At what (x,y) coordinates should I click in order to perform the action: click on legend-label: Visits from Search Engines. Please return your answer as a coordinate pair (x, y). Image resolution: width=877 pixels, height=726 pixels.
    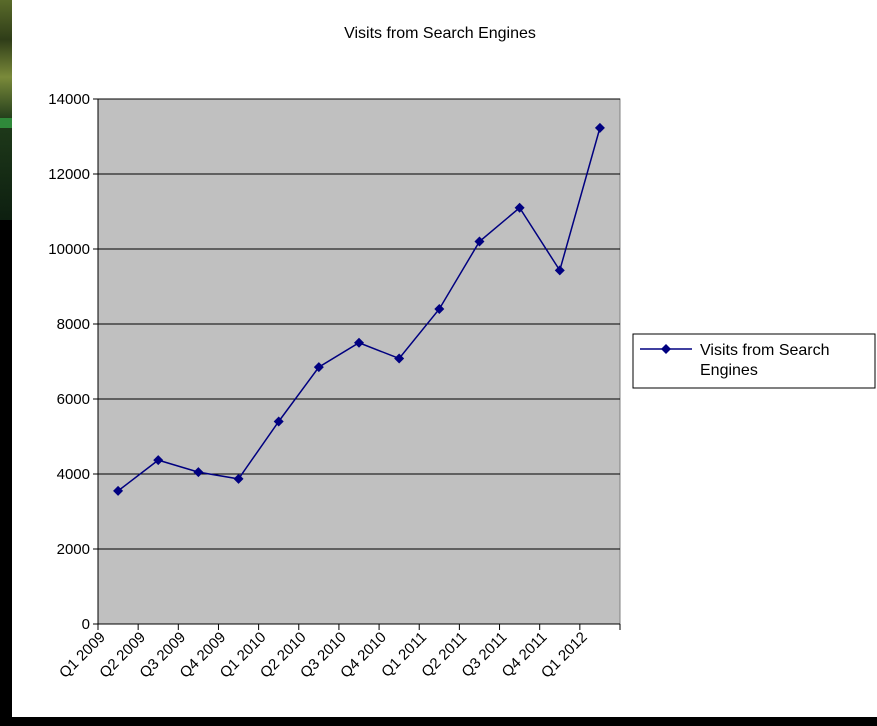
    Looking at the image, I should click on (765, 360).